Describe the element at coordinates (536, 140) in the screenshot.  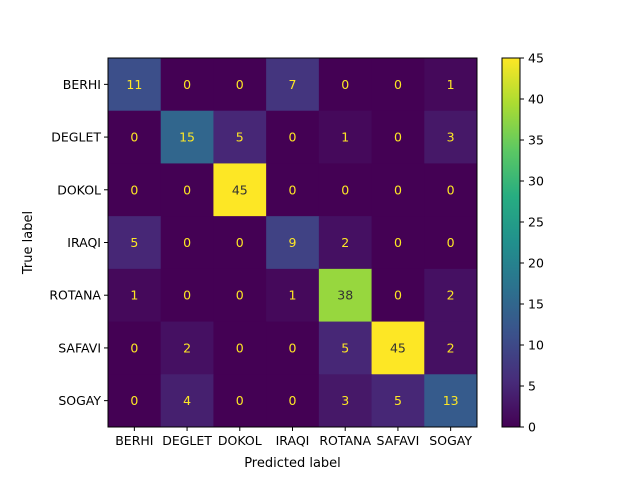
I see `colorbar-tick-label: 35` at that location.